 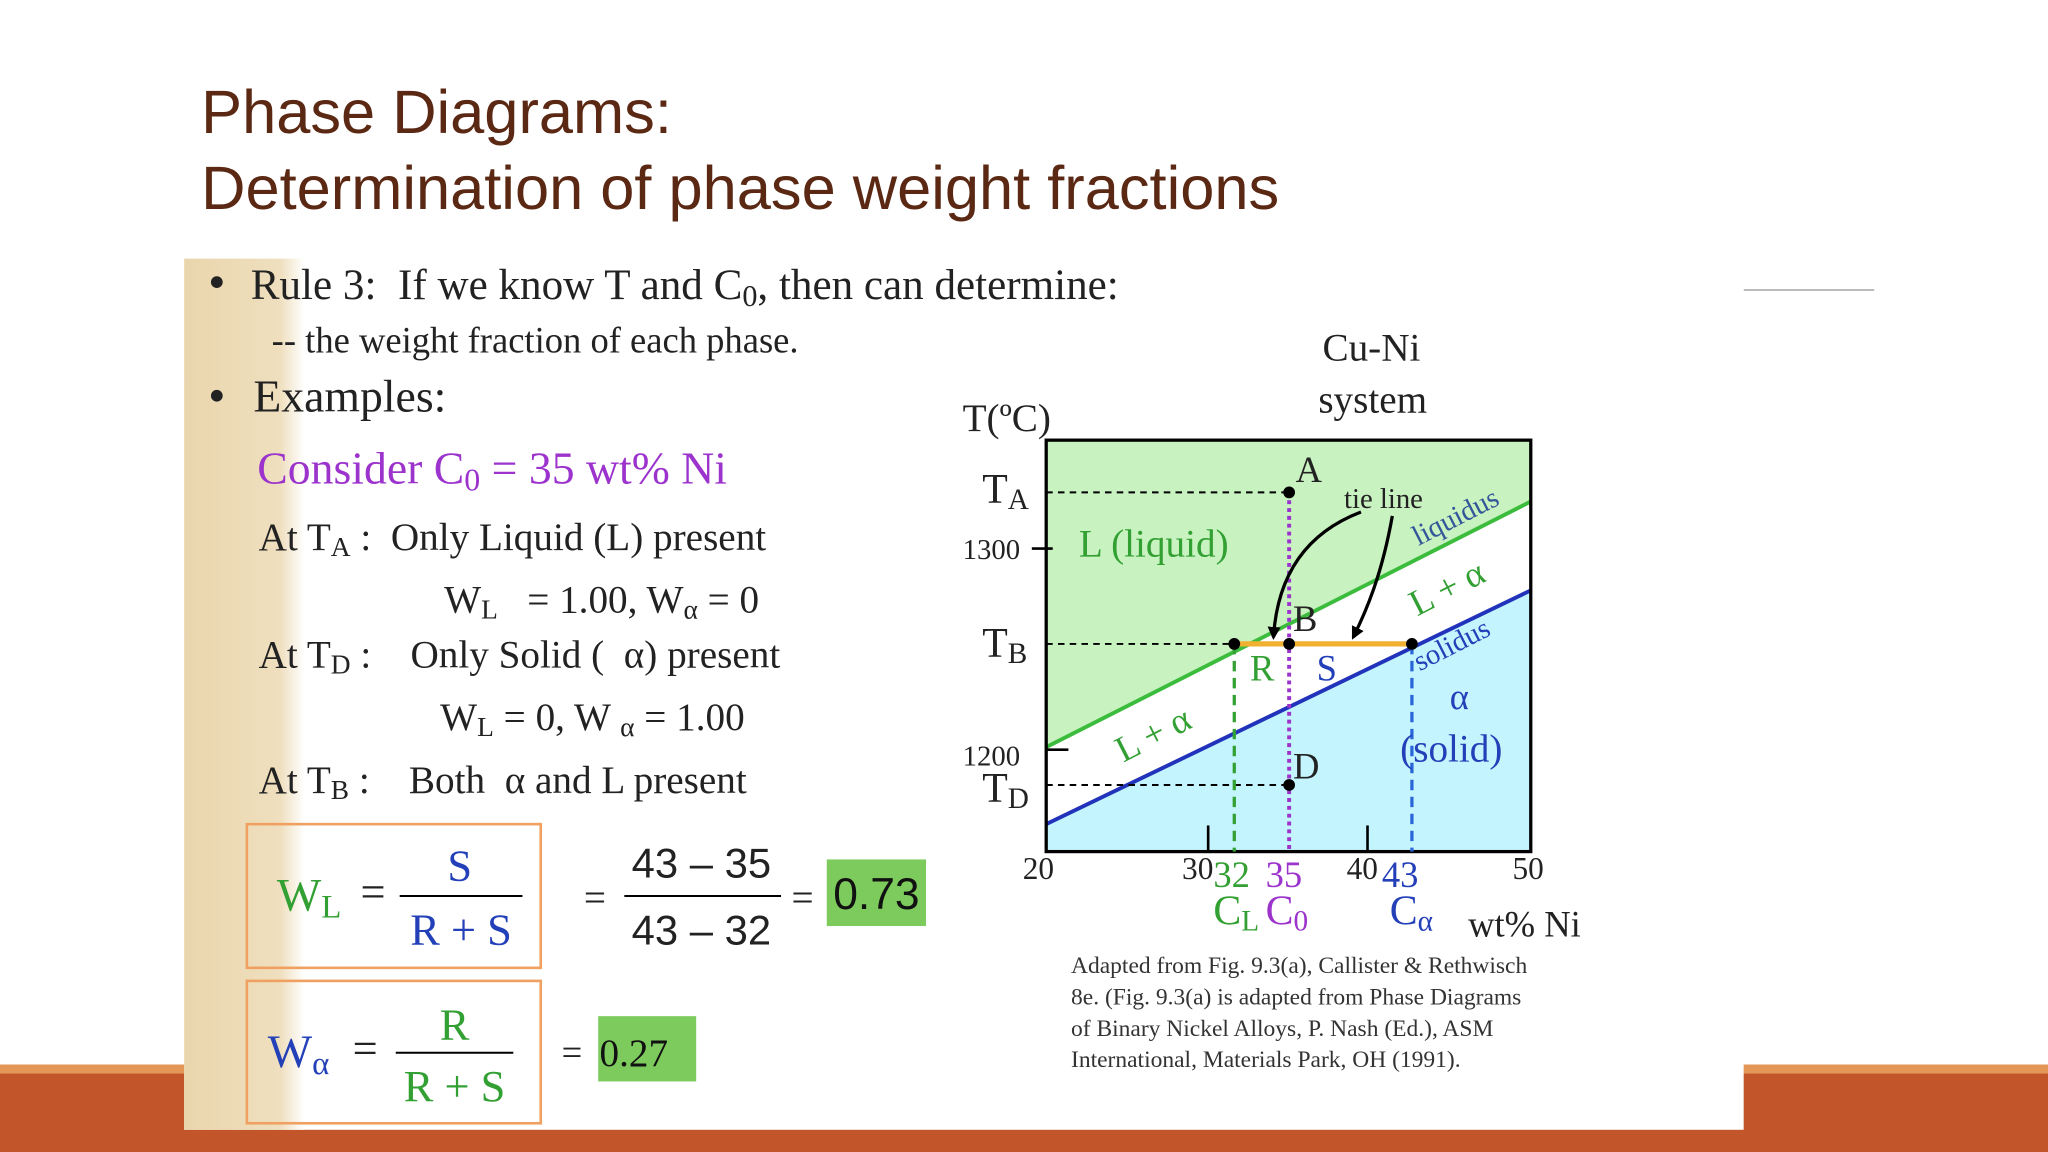 What do you see at coordinates (1231, 874) in the screenshot?
I see `composition-value: 32` at bounding box center [1231, 874].